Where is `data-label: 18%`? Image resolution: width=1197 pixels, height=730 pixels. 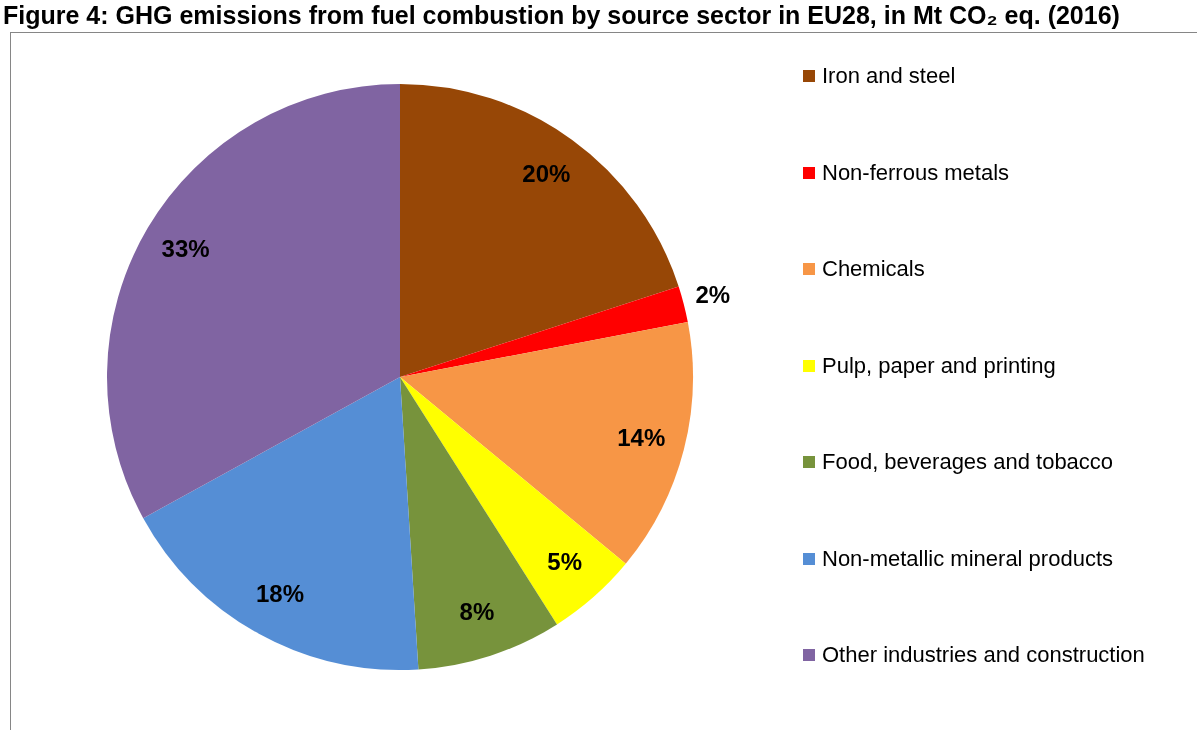
data-label: 18% is located at coordinates (280, 593).